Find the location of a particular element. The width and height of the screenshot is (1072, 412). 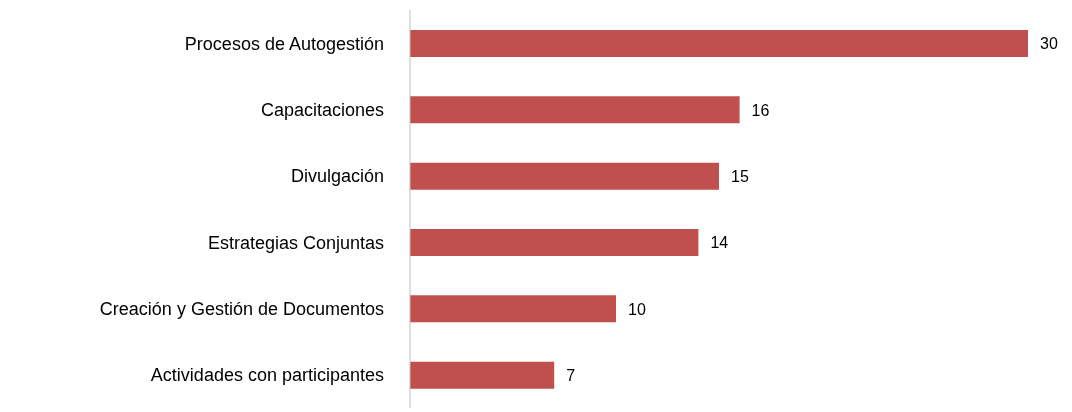

y-tick-label: Estrategias Conjuntas is located at coordinates (295, 242).